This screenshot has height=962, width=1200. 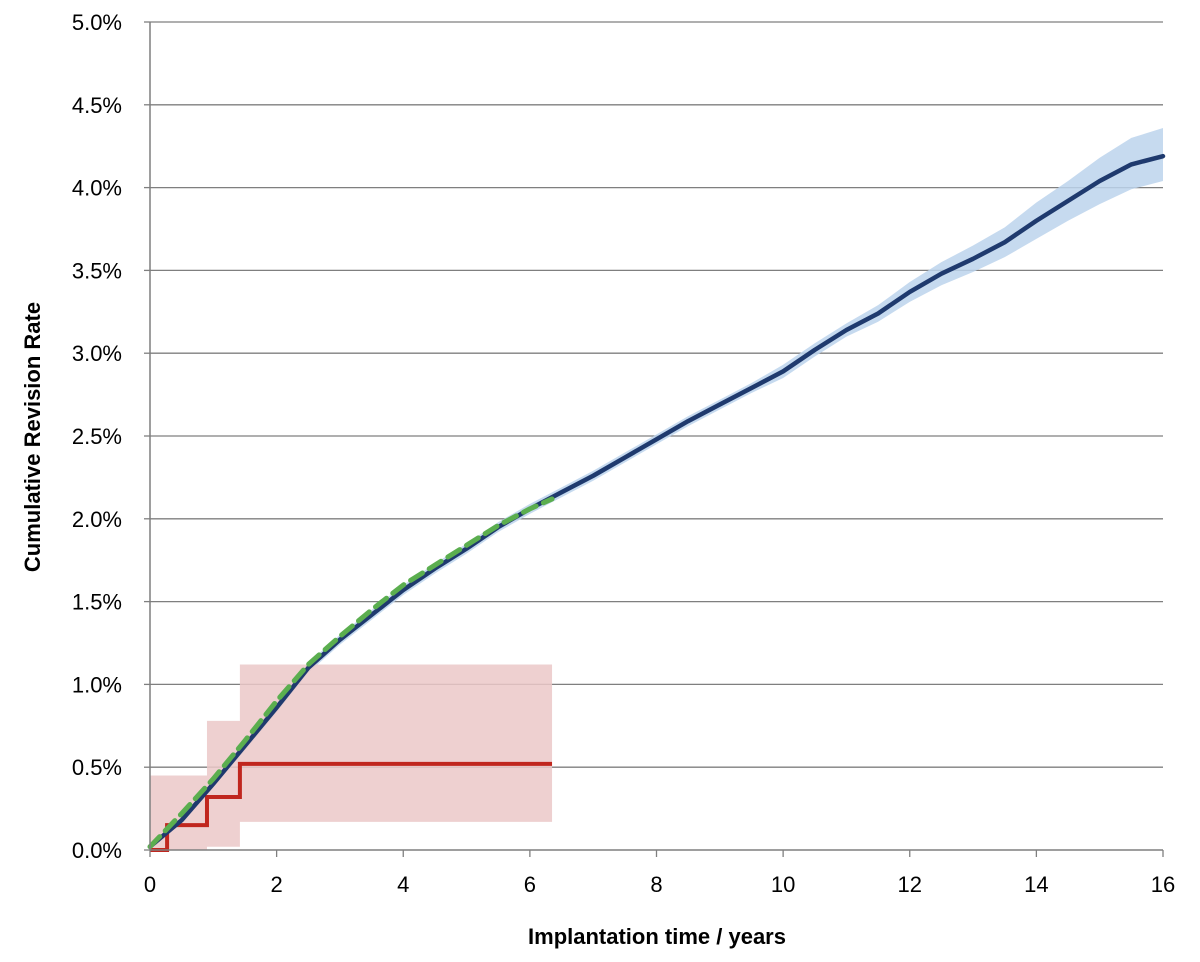 What do you see at coordinates (150, 884) in the screenshot?
I see `x-tick-label: 0` at bounding box center [150, 884].